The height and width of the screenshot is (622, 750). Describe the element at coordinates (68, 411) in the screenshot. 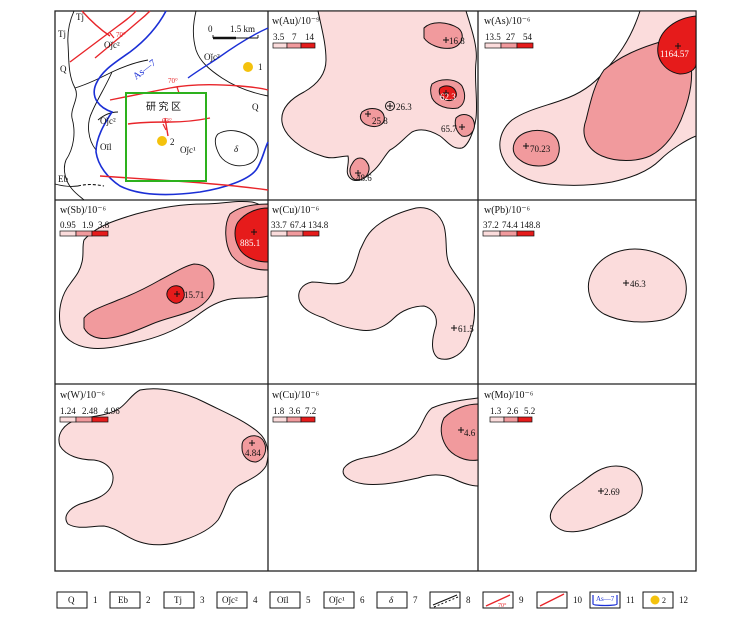

I see `scale-label: 1.24` at that location.